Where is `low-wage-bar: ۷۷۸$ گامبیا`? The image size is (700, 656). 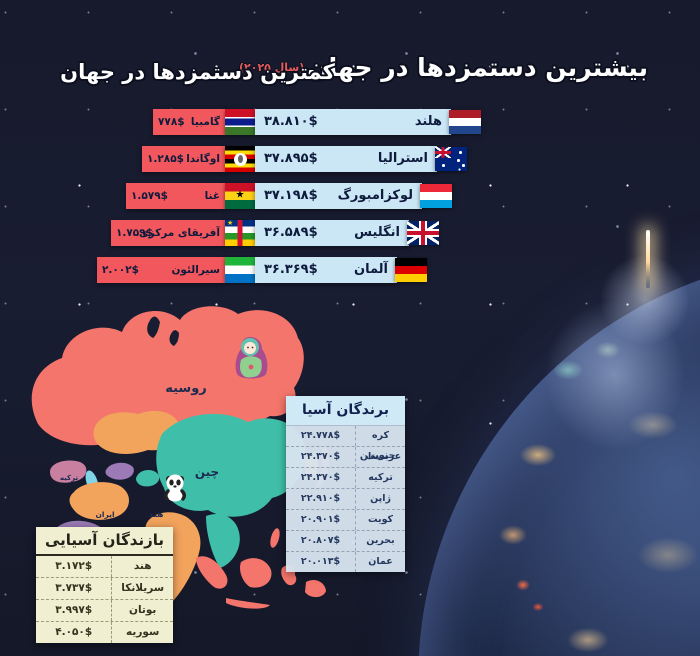 low-wage-bar: ۷۷۸$ گامبیا is located at coordinates (189, 122).